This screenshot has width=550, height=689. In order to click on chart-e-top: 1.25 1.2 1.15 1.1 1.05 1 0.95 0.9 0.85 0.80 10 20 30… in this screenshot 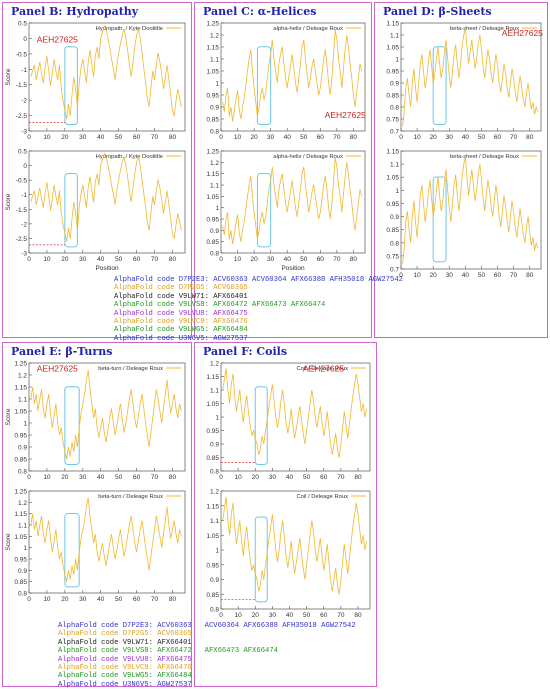, I will do `click(95, 421)`.